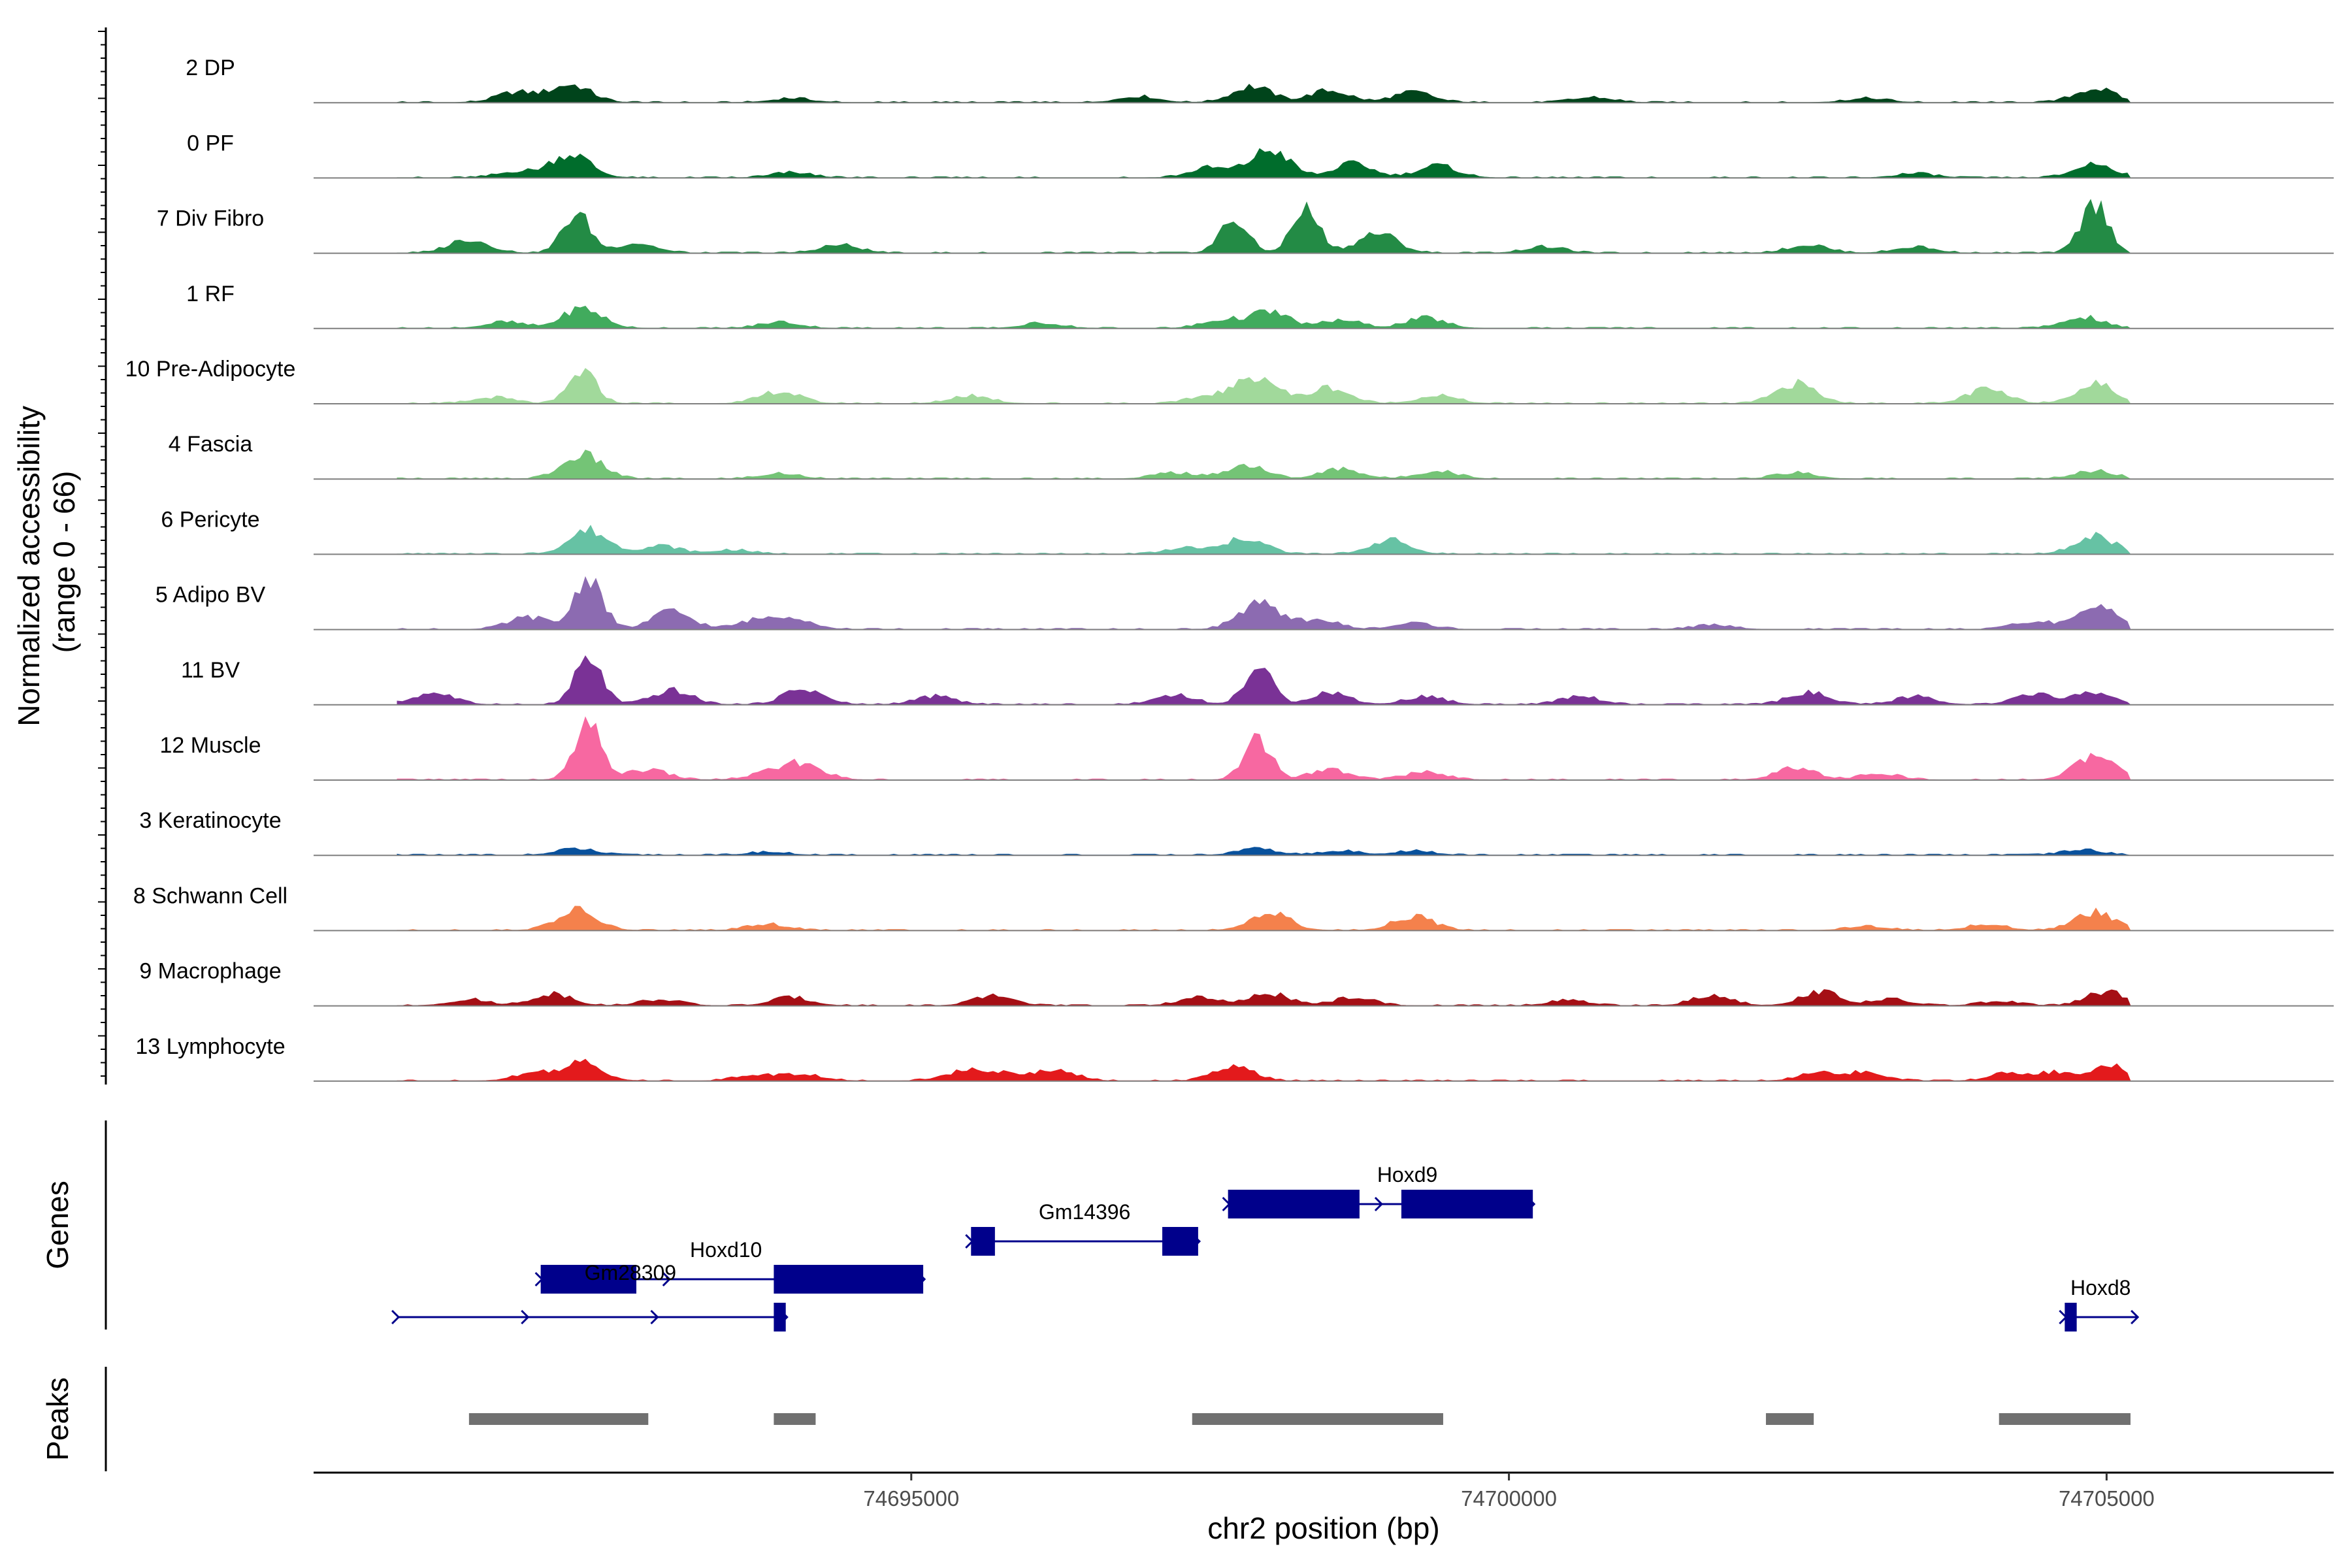 This screenshot has height=1568, width=2352. What do you see at coordinates (210, 595) in the screenshot?
I see `track-label: 5 Adipo BV` at bounding box center [210, 595].